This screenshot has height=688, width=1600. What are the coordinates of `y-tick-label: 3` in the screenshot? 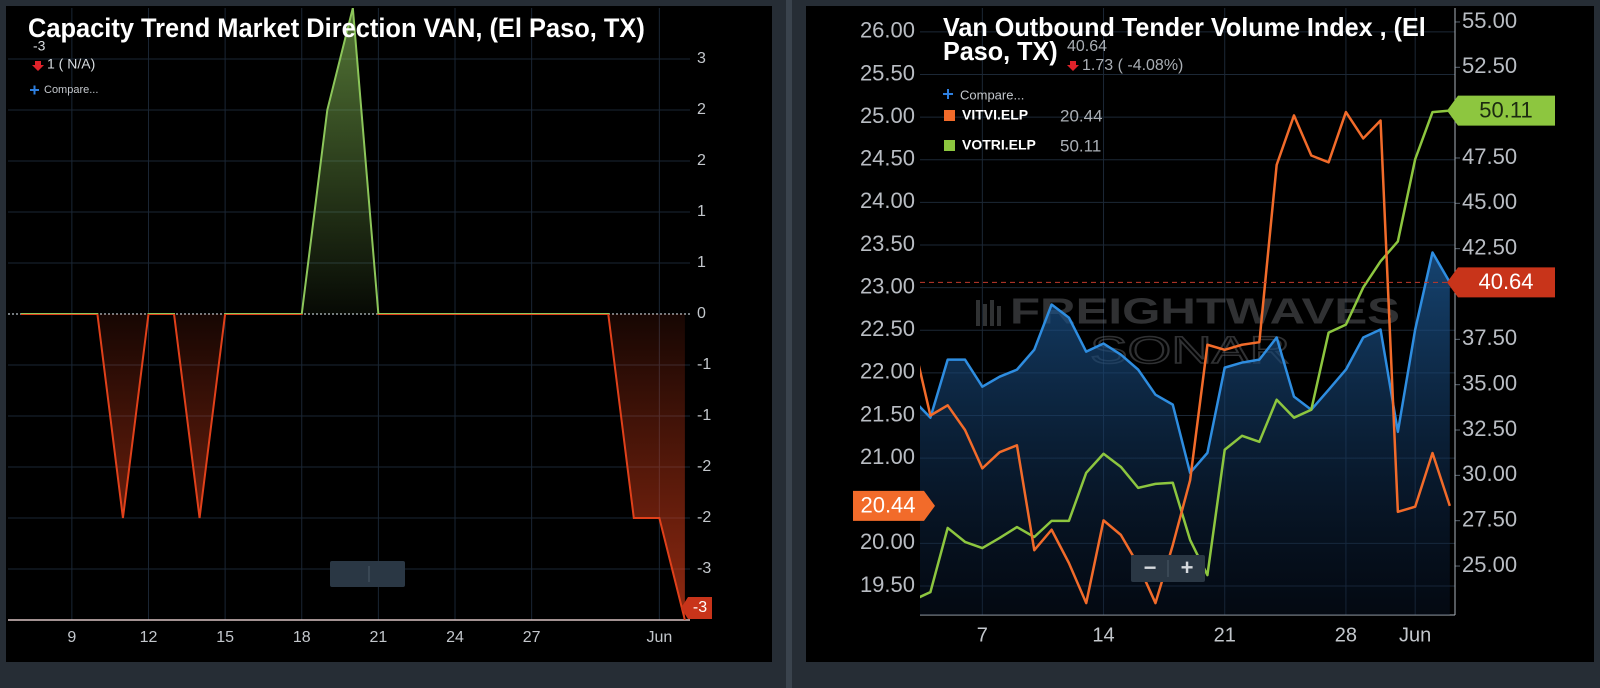 It's located at (701, 58).